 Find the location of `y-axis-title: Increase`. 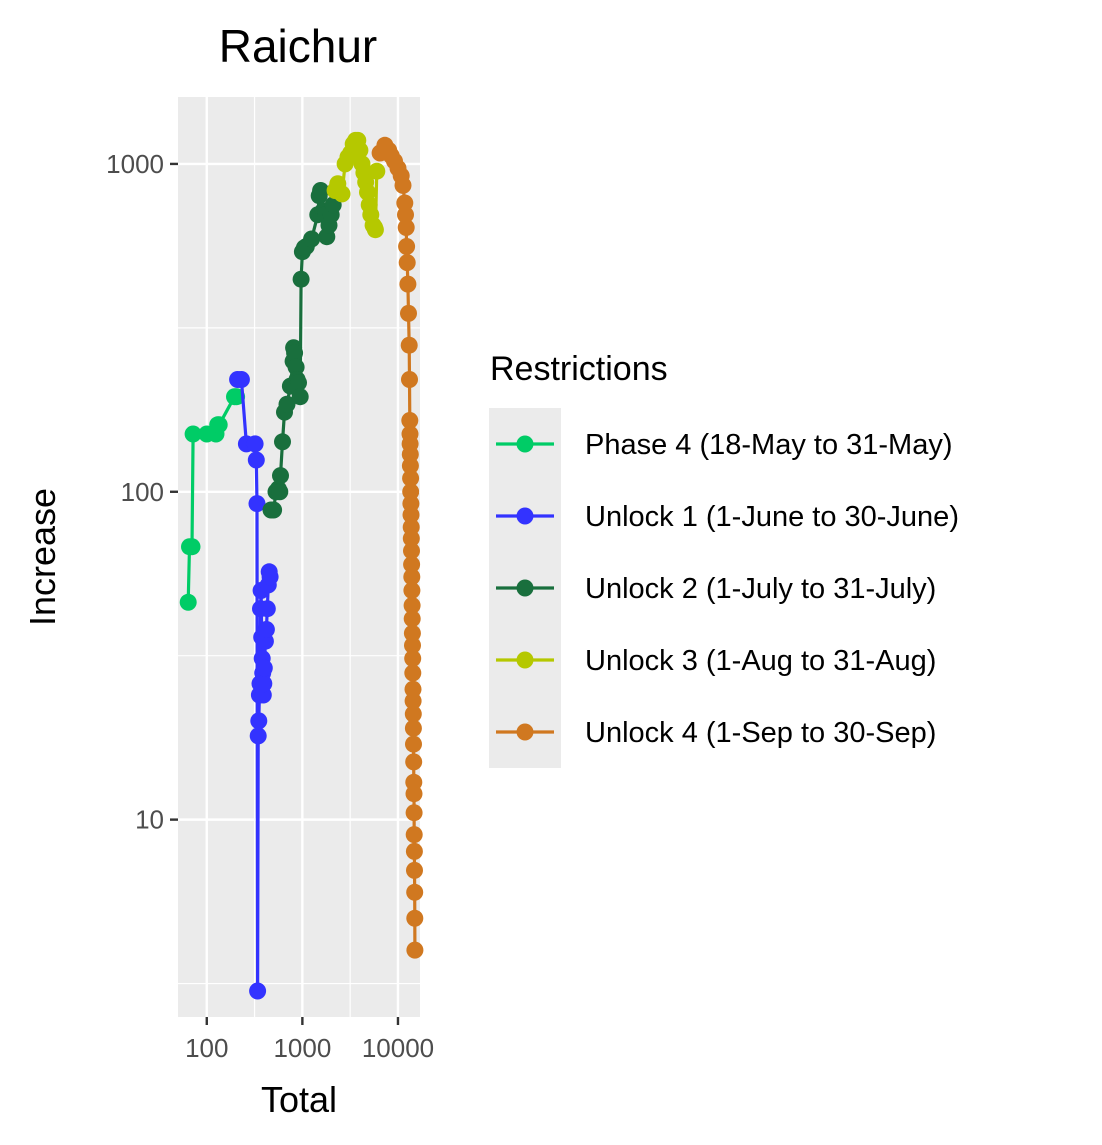

y-axis-title: Increase is located at coordinates (42, 557).